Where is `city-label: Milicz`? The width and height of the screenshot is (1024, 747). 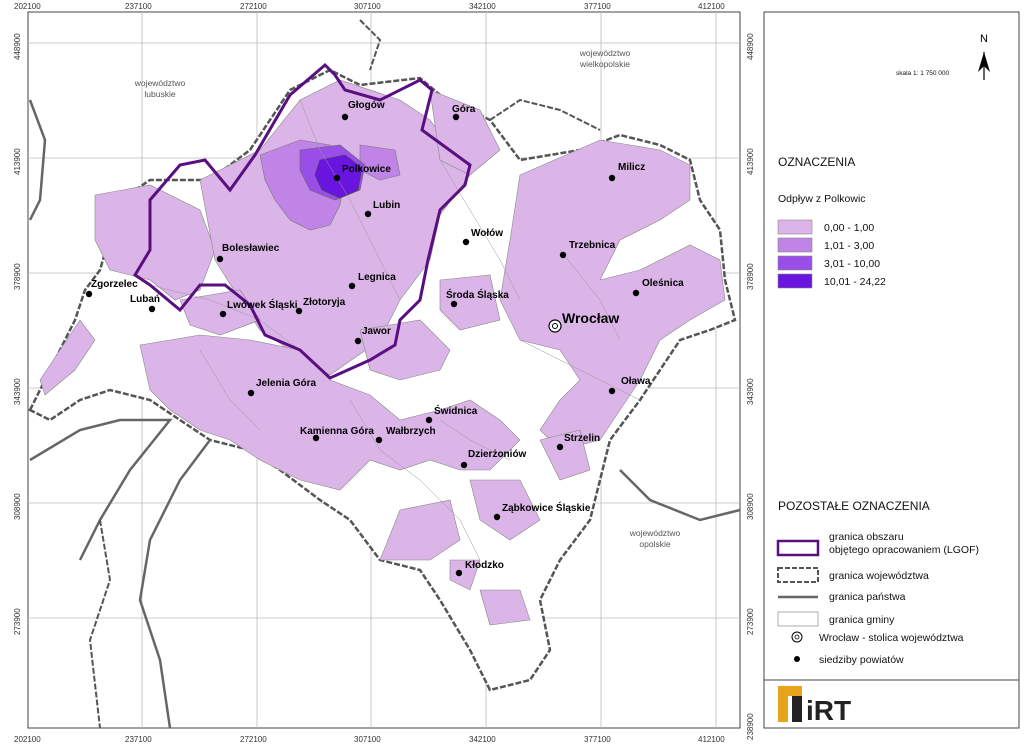 city-label: Milicz is located at coordinates (631, 167).